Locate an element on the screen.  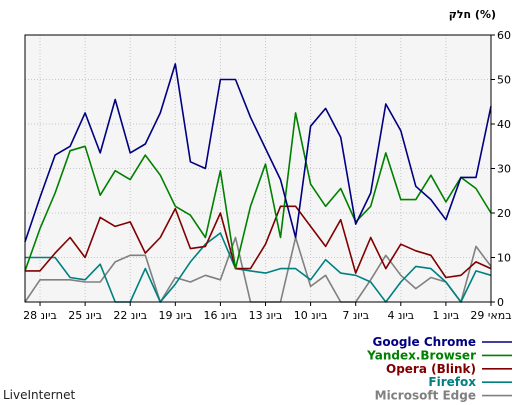
y-tick-label: 30 is located at coordinates (504, 169).